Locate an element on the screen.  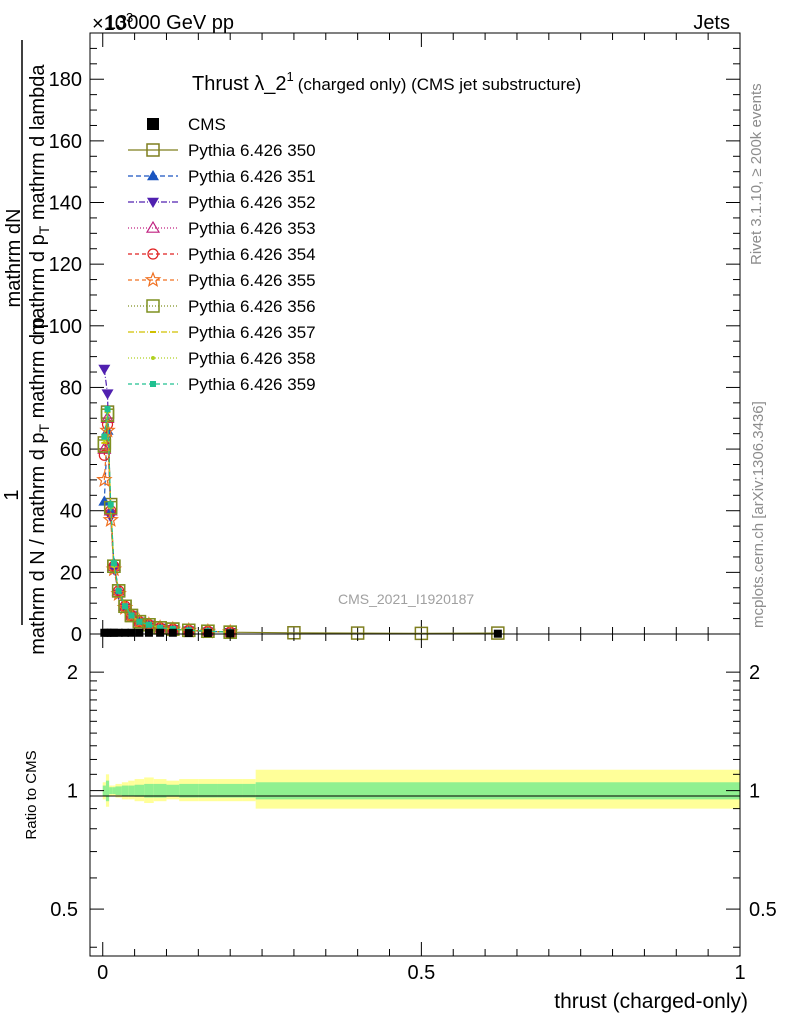
x-tick-label: 0.5 is located at coordinates (421, 973).